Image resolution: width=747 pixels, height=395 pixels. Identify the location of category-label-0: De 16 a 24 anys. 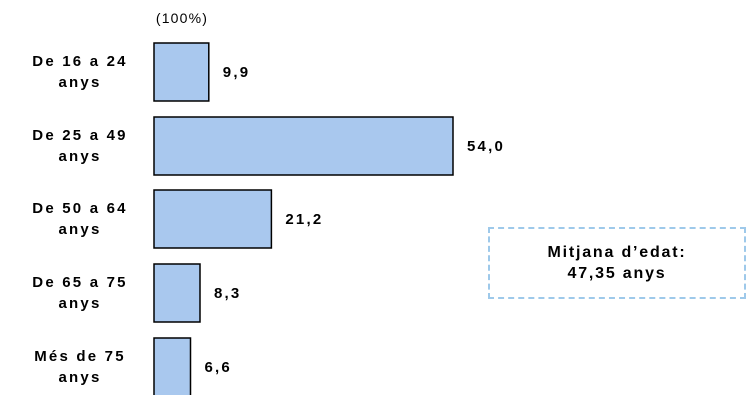
(79, 72).